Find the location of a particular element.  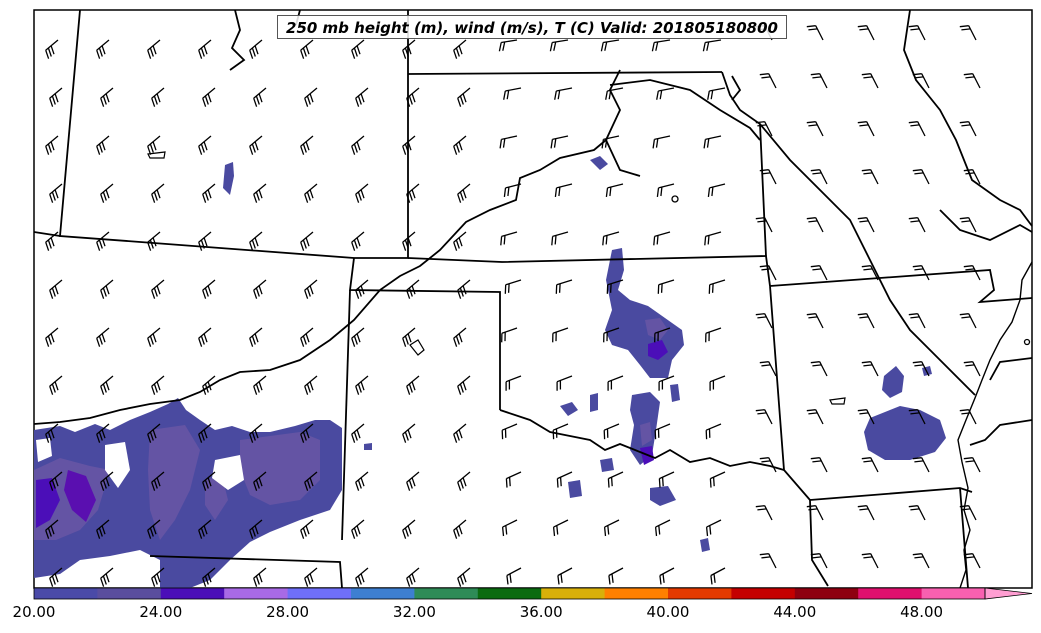

colorbar-tick-label: 44.00 is located at coordinates (795, 612).